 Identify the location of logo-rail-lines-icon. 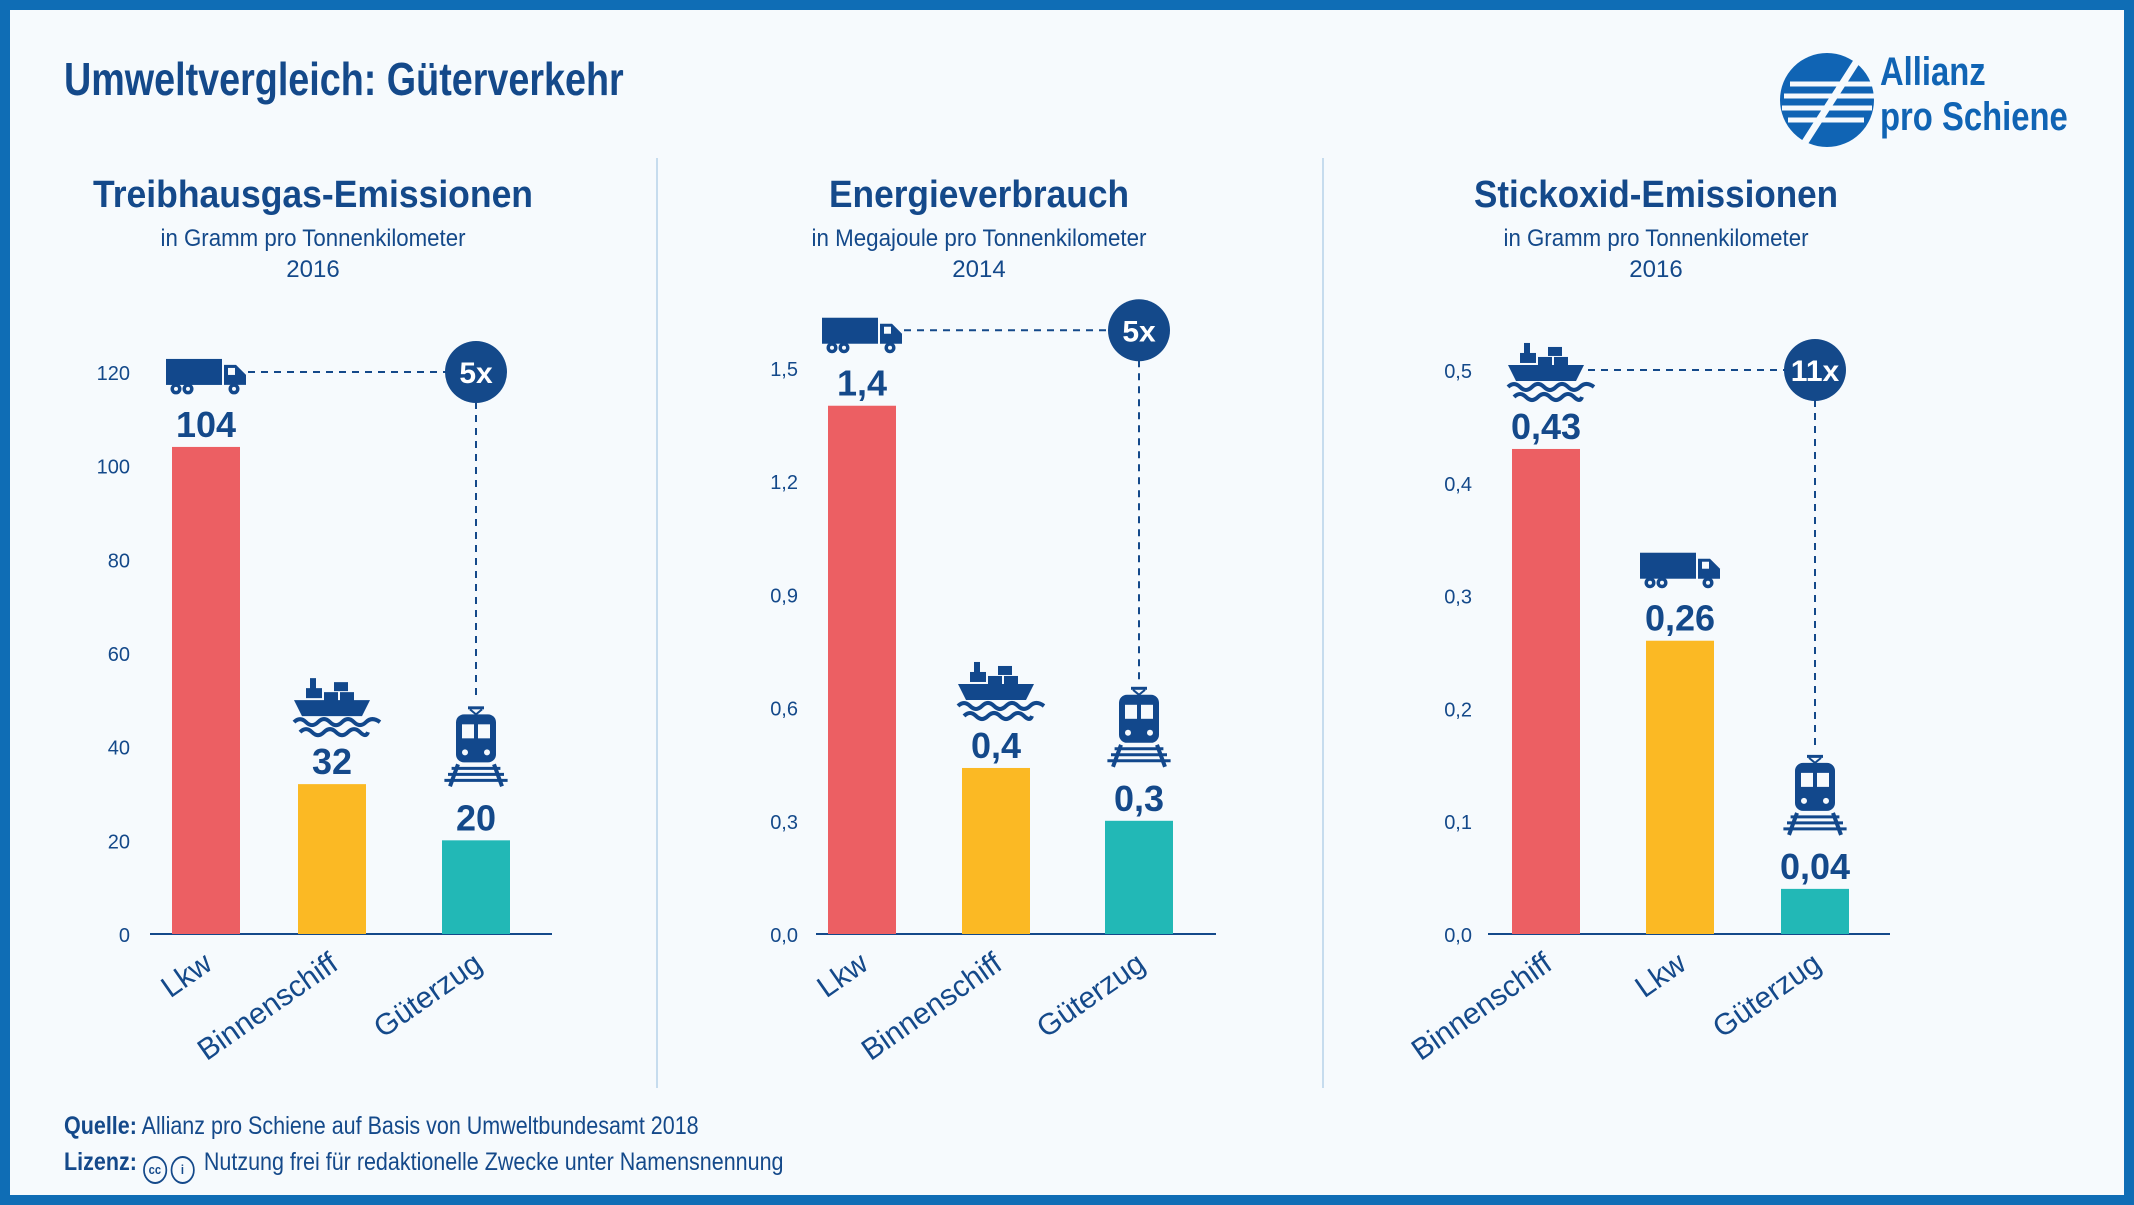
(1828, 98).